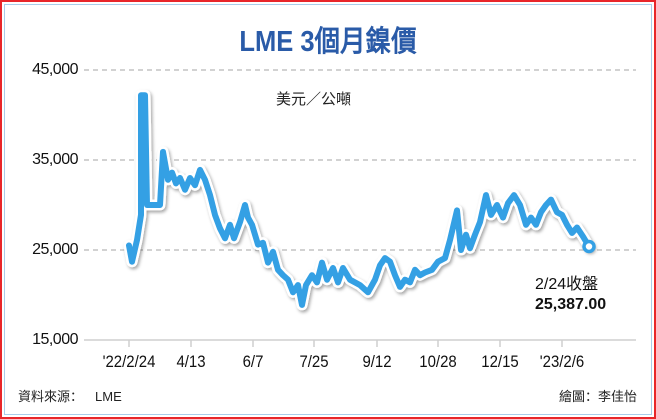  Describe the element at coordinates (55, 339) in the screenshot. I see `y-tick-15000: 15,000` at that location.